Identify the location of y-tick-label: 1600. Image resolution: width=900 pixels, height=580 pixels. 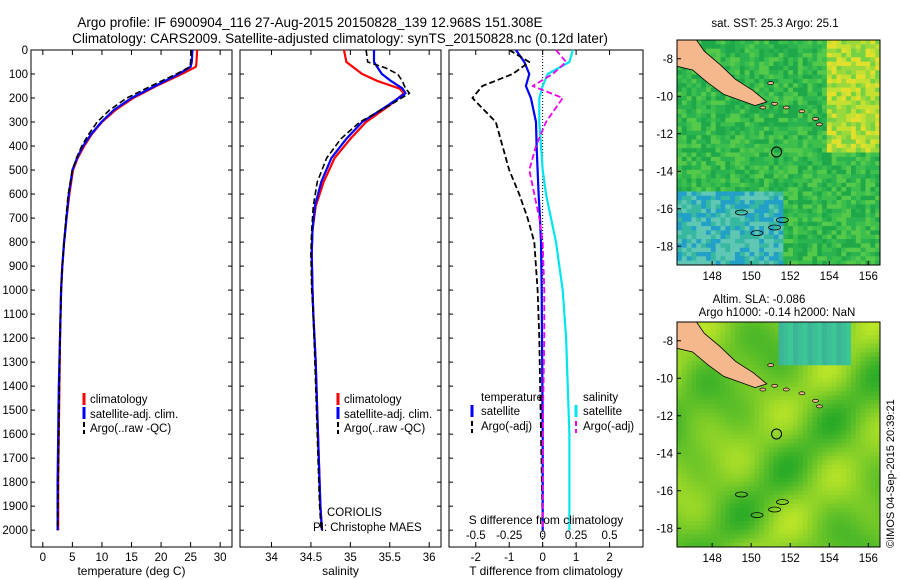
(15, 435).